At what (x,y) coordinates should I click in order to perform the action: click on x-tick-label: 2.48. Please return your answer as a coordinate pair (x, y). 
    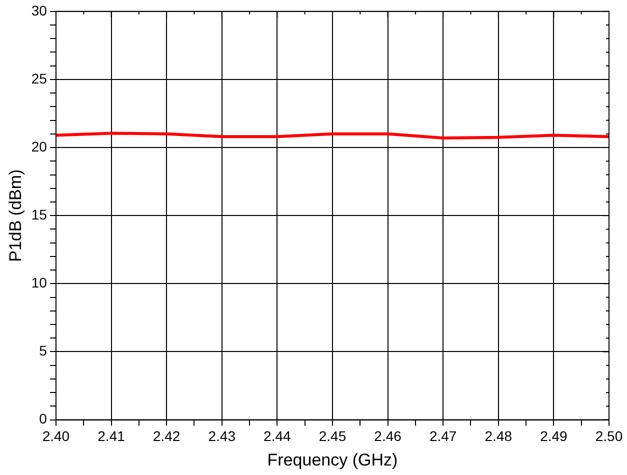
    Looking at the image, I should click on (498, 436).